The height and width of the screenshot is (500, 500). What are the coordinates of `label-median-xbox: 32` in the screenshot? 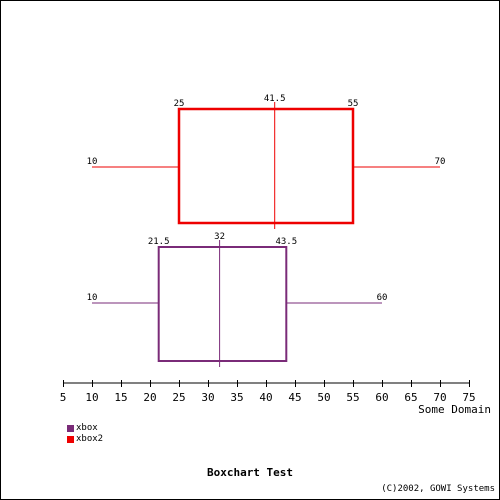 It's located at (219, 237).